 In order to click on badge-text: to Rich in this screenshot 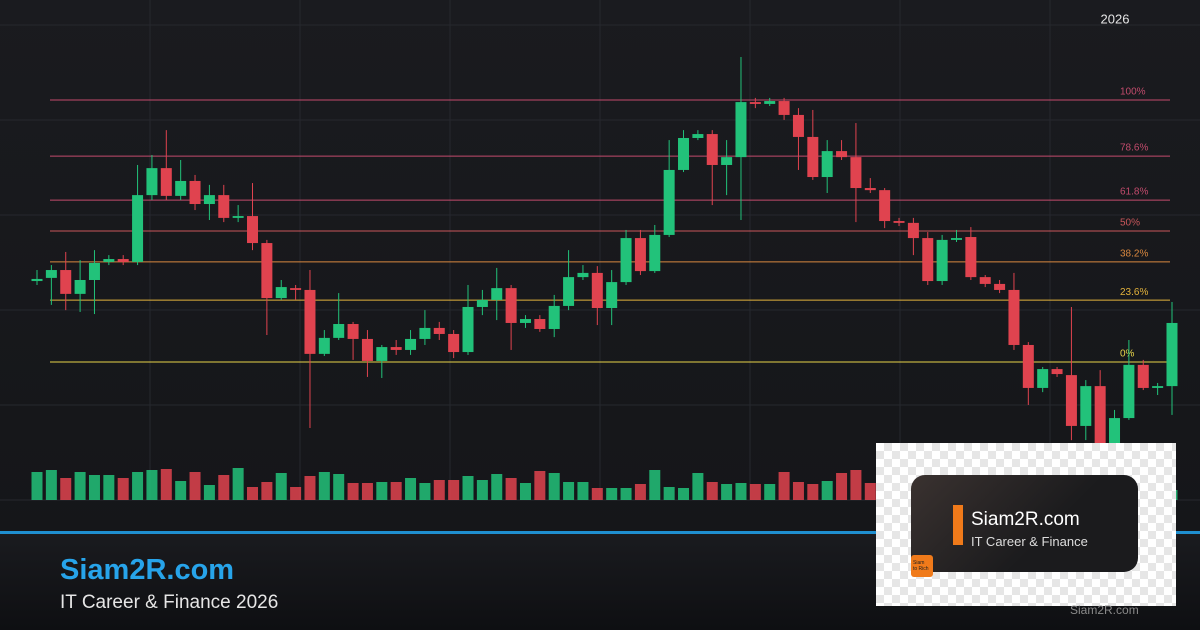, I will do `click(921, 569)`.